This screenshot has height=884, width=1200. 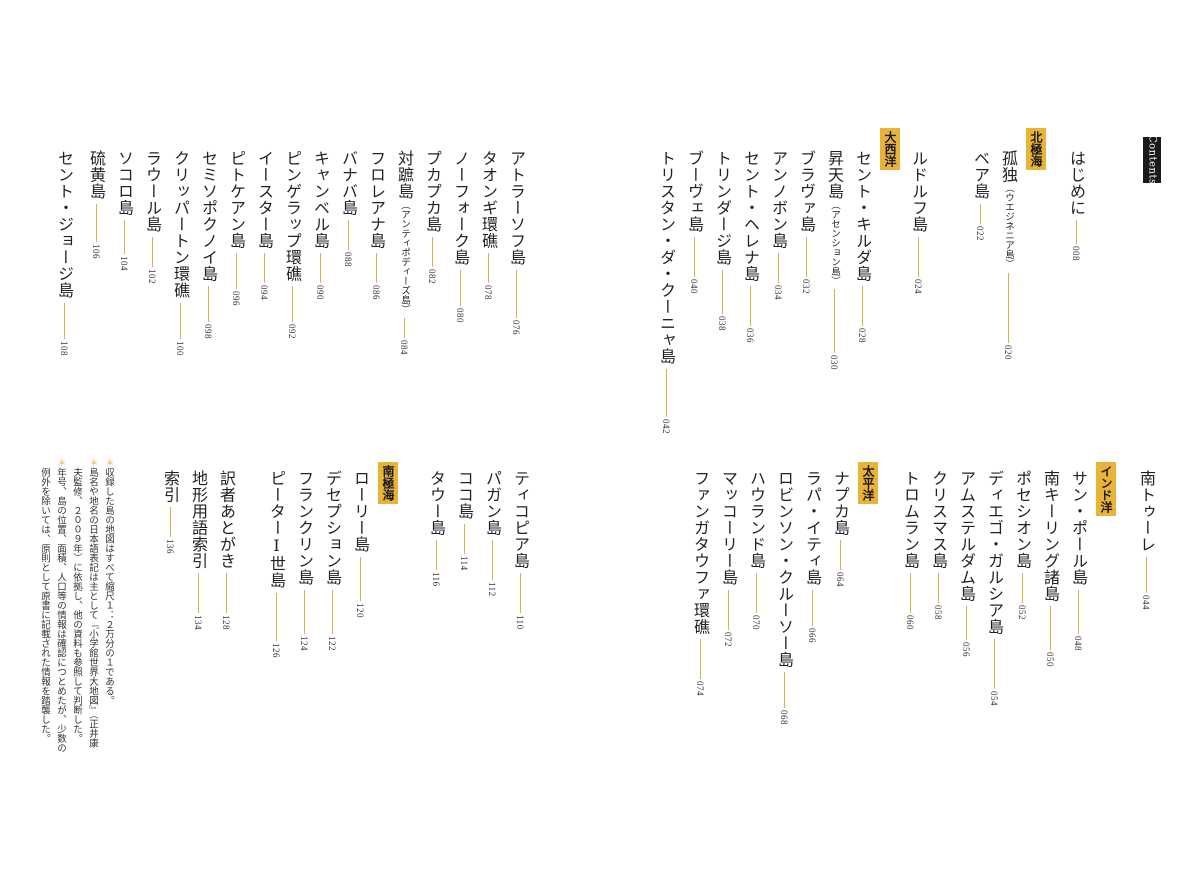 I want to click on toc-entry: 地形用語索引 134, so click(x=198, y=550).